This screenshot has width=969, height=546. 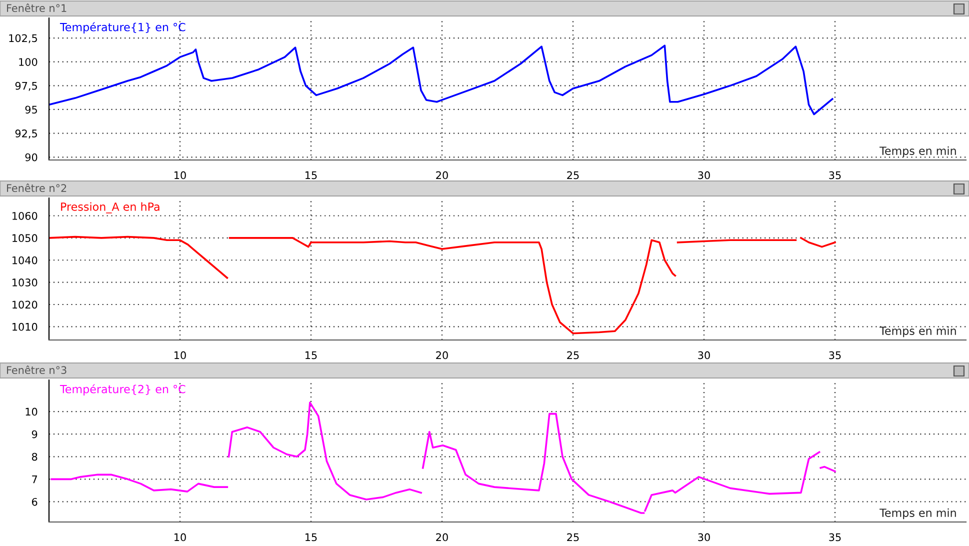 What do you see at coordinates (23, 39) in the screenshot?
I see `y-tick-label: 102,5` at bounding box center [23, 39].